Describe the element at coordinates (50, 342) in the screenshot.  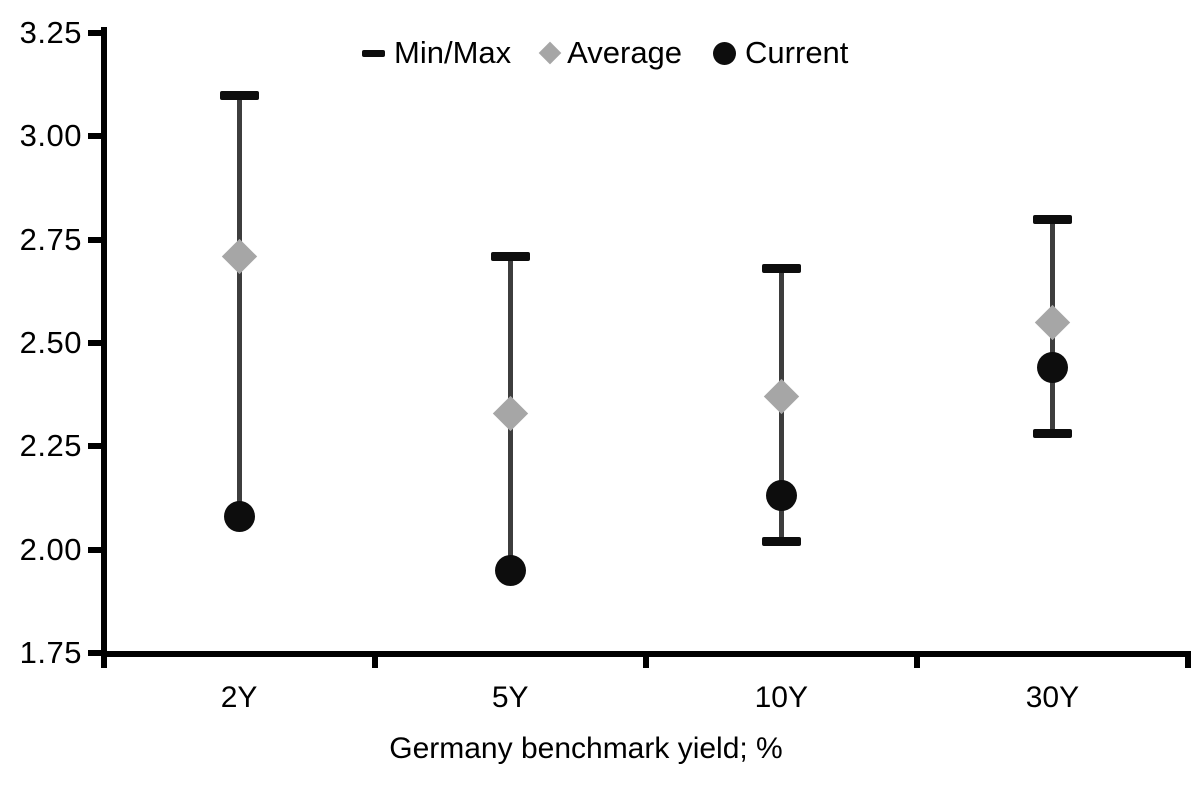
I see `y-tick-label: 2.50` at that location.